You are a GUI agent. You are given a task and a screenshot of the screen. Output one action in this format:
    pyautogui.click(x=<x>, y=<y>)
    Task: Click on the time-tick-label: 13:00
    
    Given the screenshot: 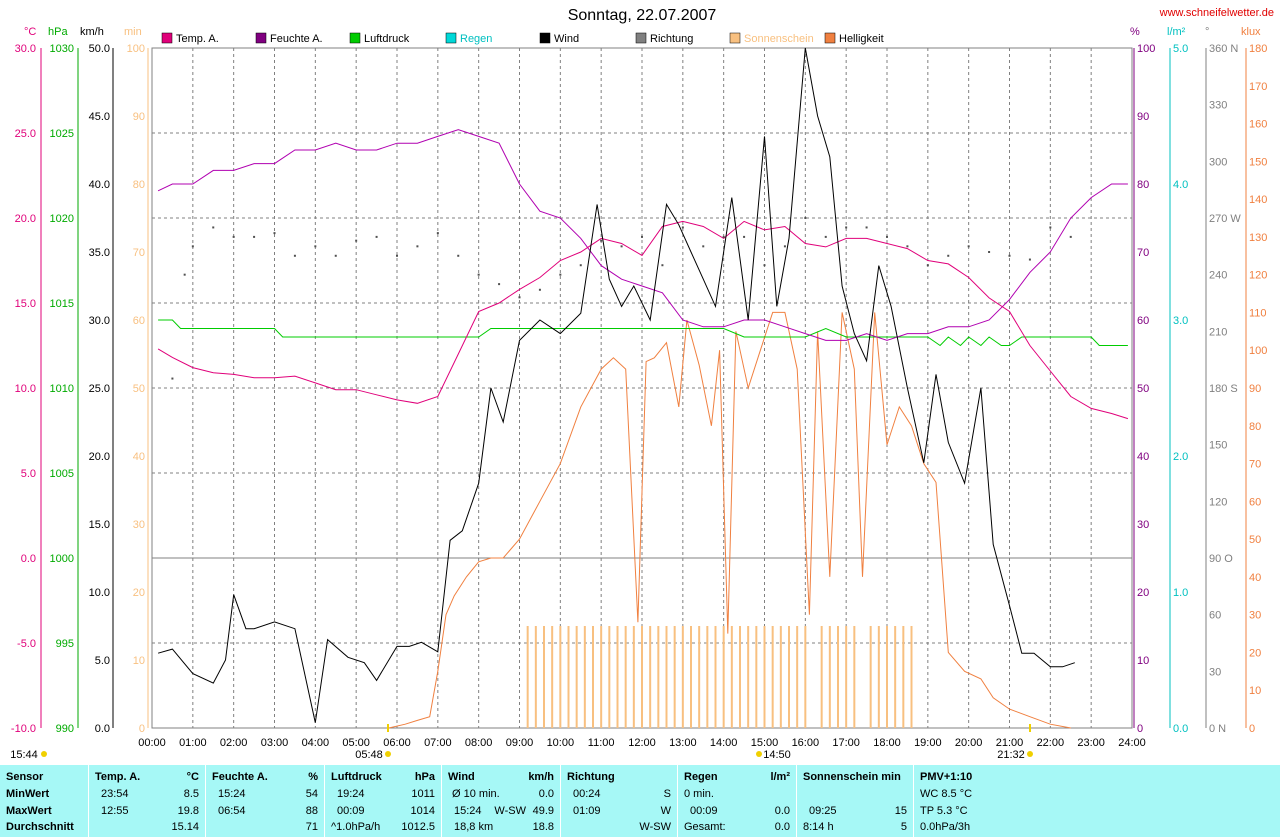 What is the action you would take?
    pyautogui.click(x=683, y=743)
    